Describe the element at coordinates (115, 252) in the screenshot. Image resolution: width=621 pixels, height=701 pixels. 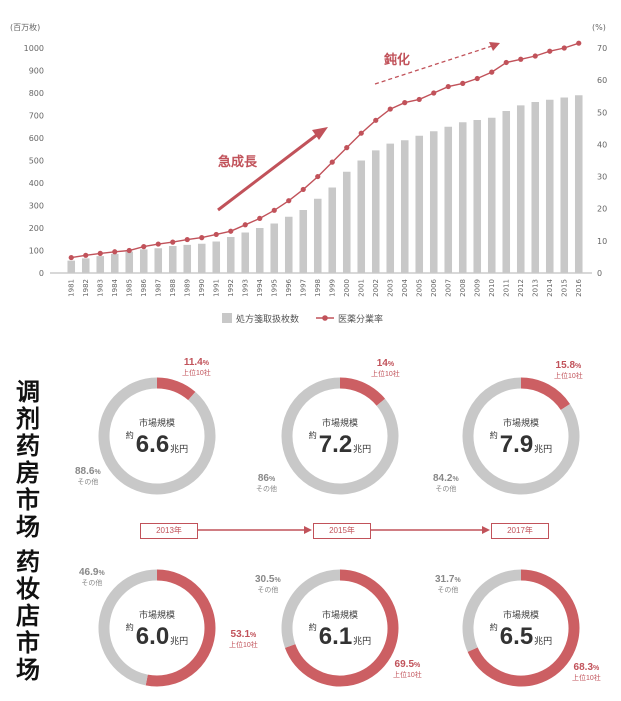
I see `line-point-1984` at that location.